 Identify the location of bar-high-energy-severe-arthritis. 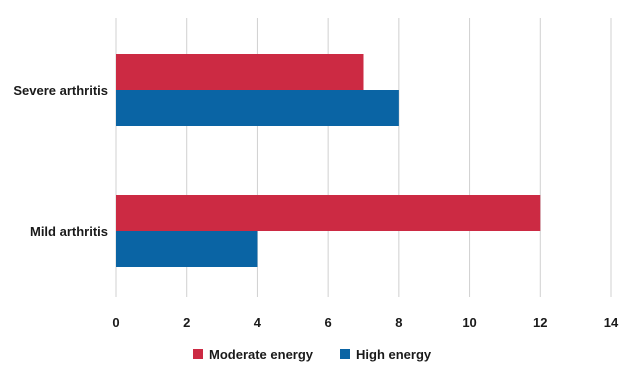
(257, 108).